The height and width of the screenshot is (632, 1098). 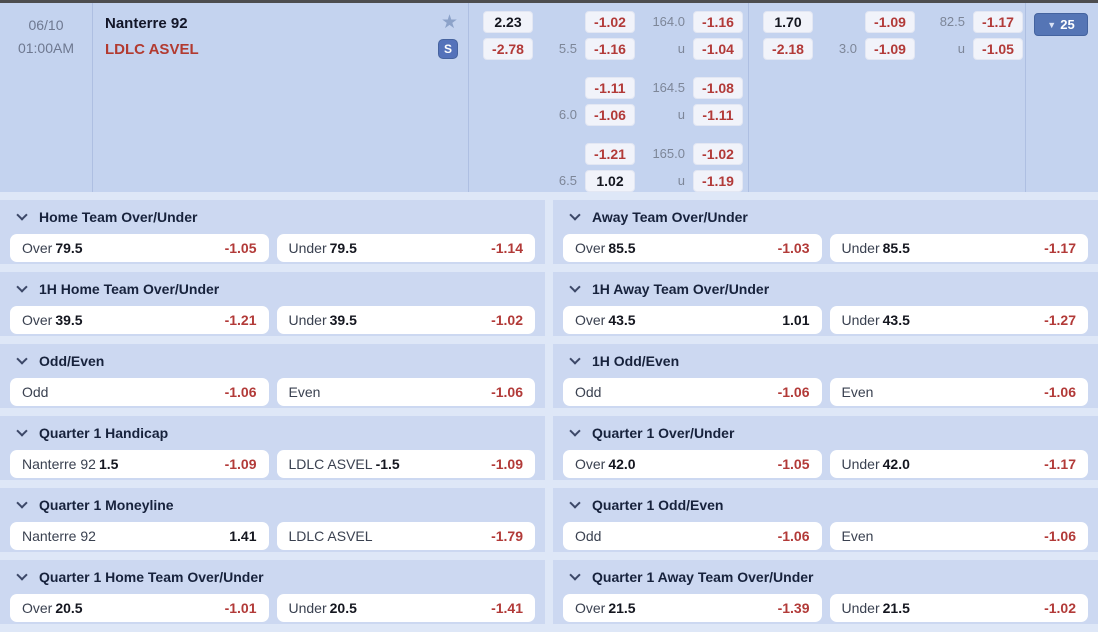 I want to click on odds-cell: 2.23, so click(x=508, y=22).